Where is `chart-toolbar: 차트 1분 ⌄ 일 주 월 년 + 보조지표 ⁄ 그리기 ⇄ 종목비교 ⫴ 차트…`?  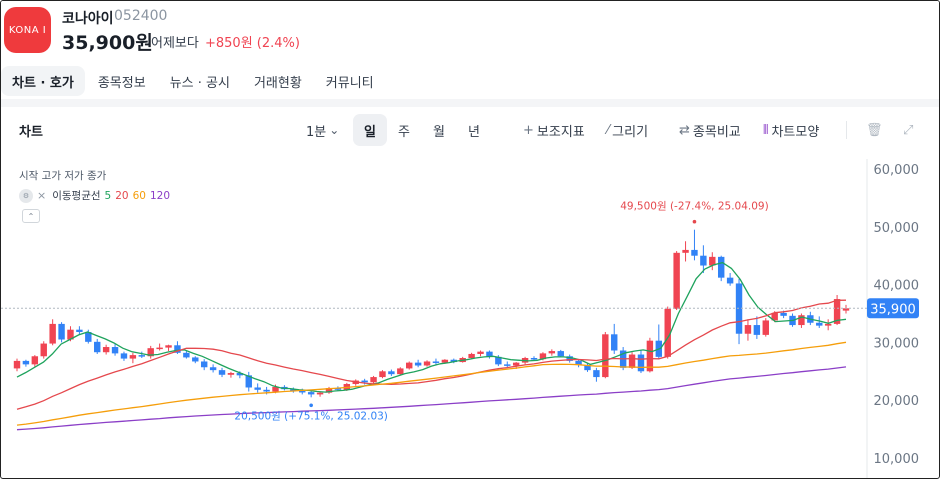
chart-toolbar: 차트 1분 ⌄ 일 주 월 년 + 보조지표 ⁄ 그리기 ⇄ 종목비교 ⫴ 차트… is located at coordinates (470, 129).